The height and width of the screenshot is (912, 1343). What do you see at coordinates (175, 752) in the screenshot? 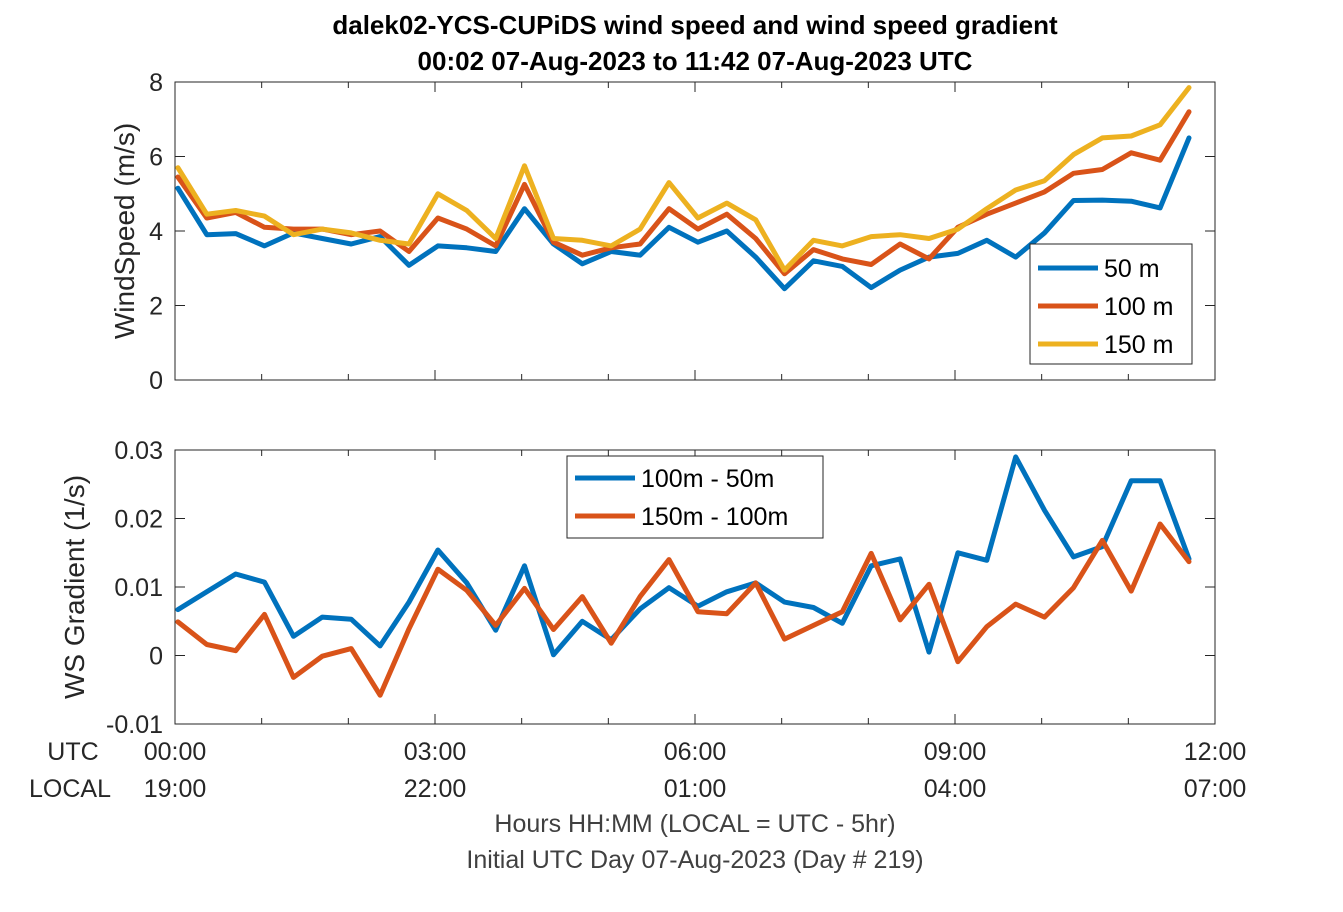
I see `utc-tick-label: 00:00` at bounding box center [175, 752].